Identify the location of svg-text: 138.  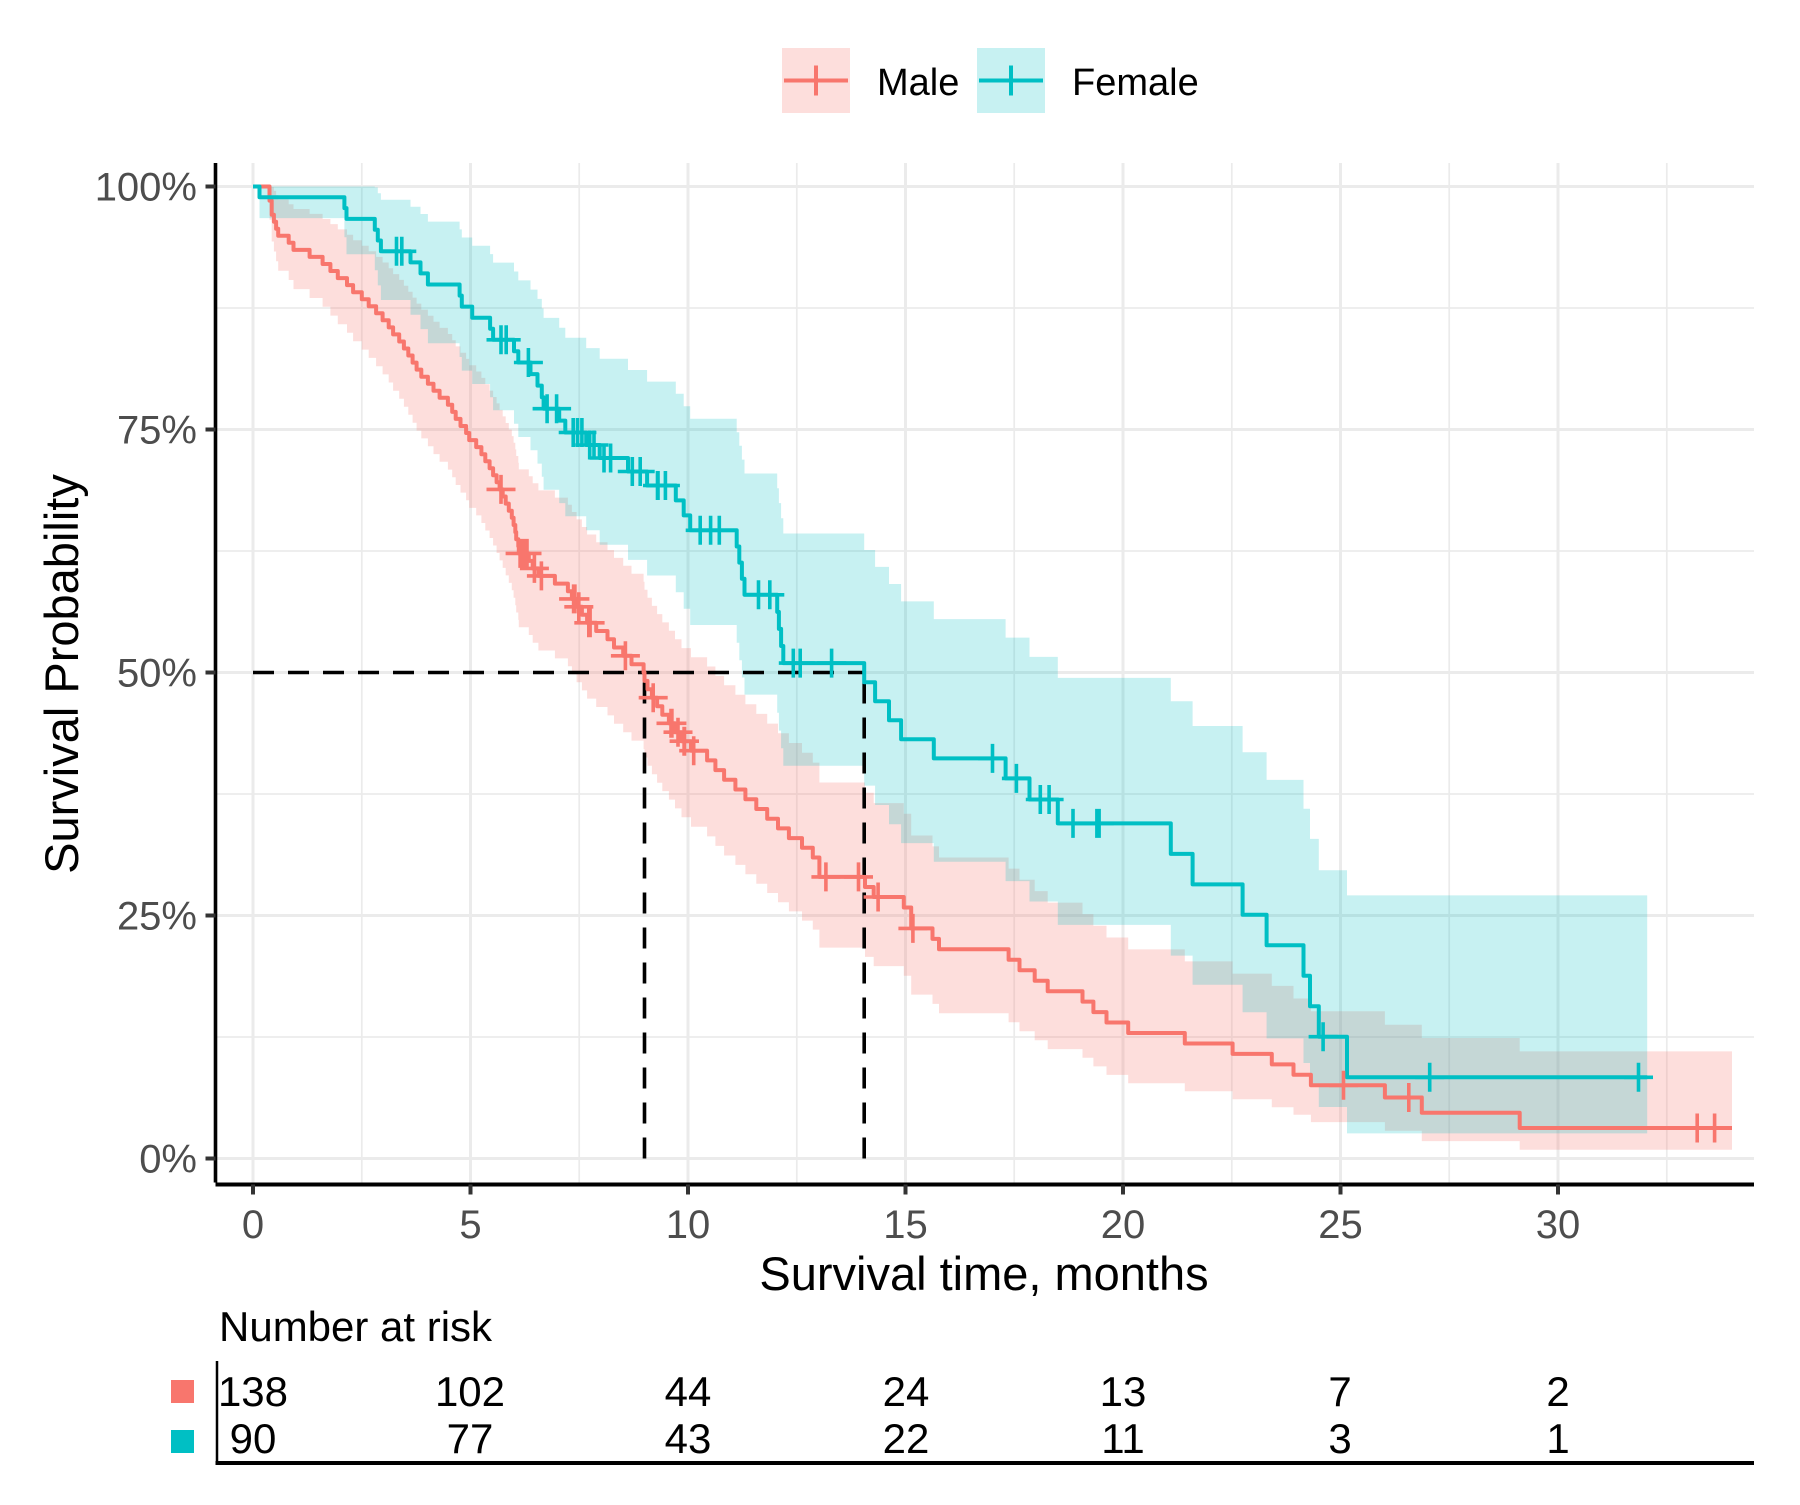
(253, 1391).